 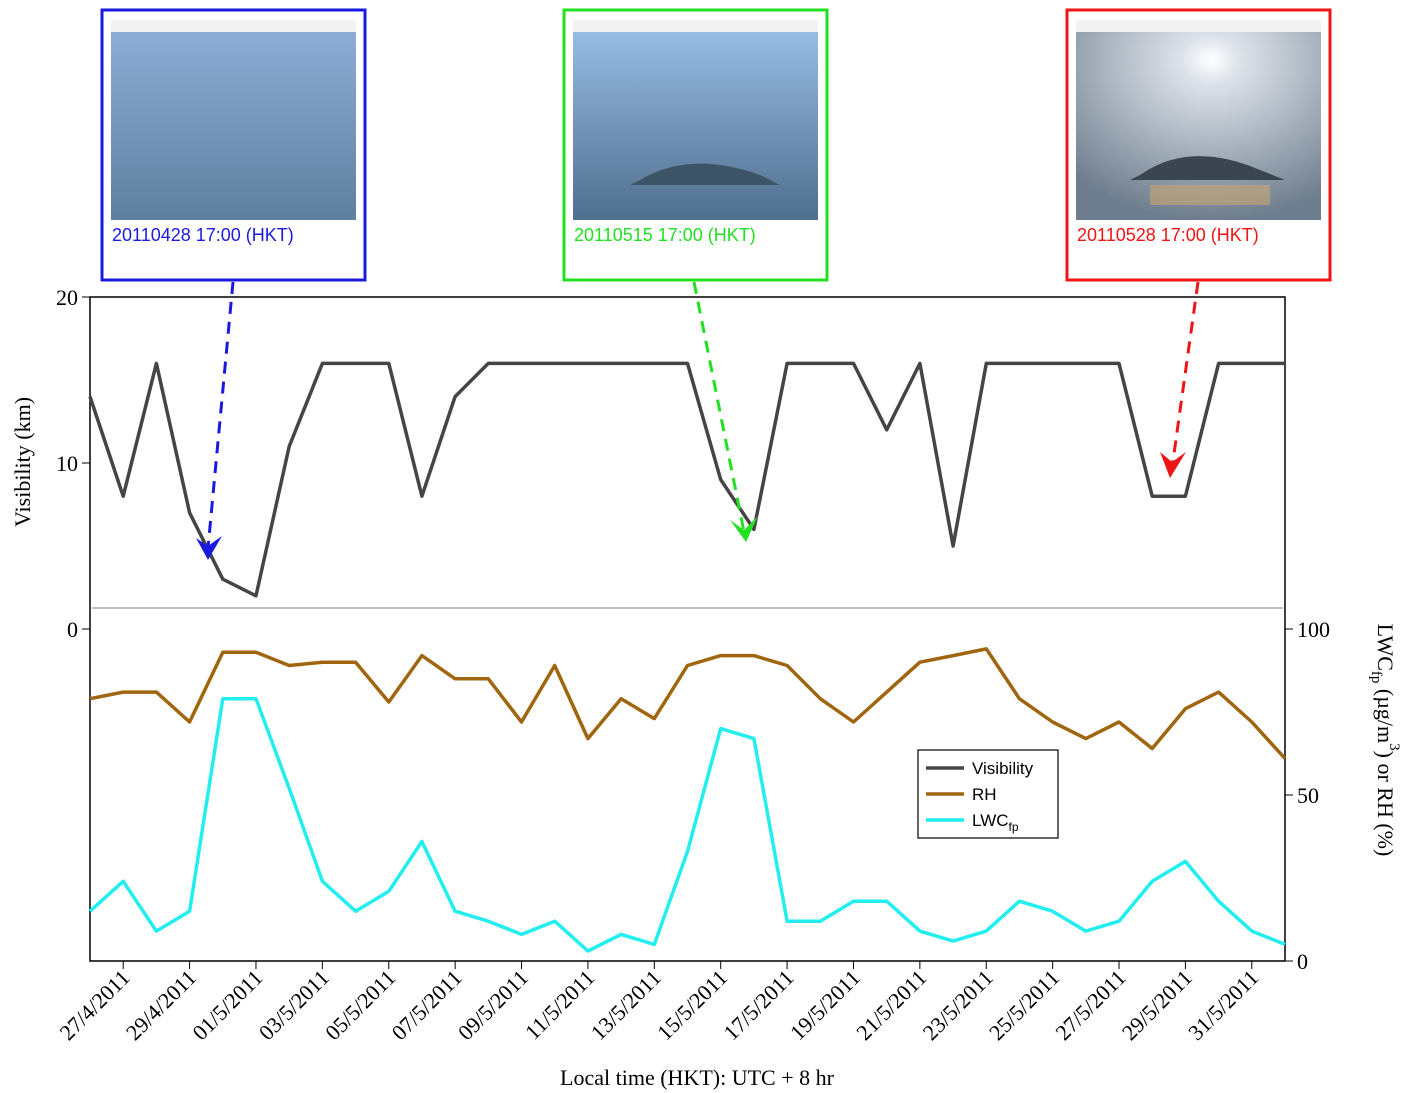 I want to click on y-tick-label: 20, so click(x=67, y=297).